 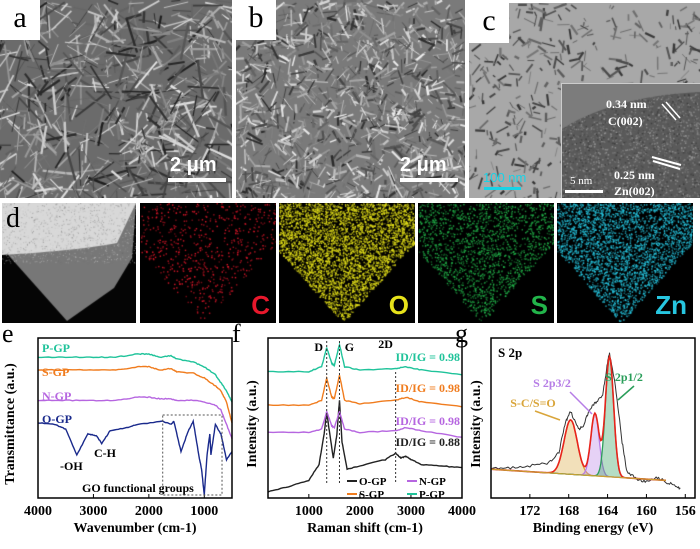 I want to click on eds-element-label: C, so click(x=260, y=305).